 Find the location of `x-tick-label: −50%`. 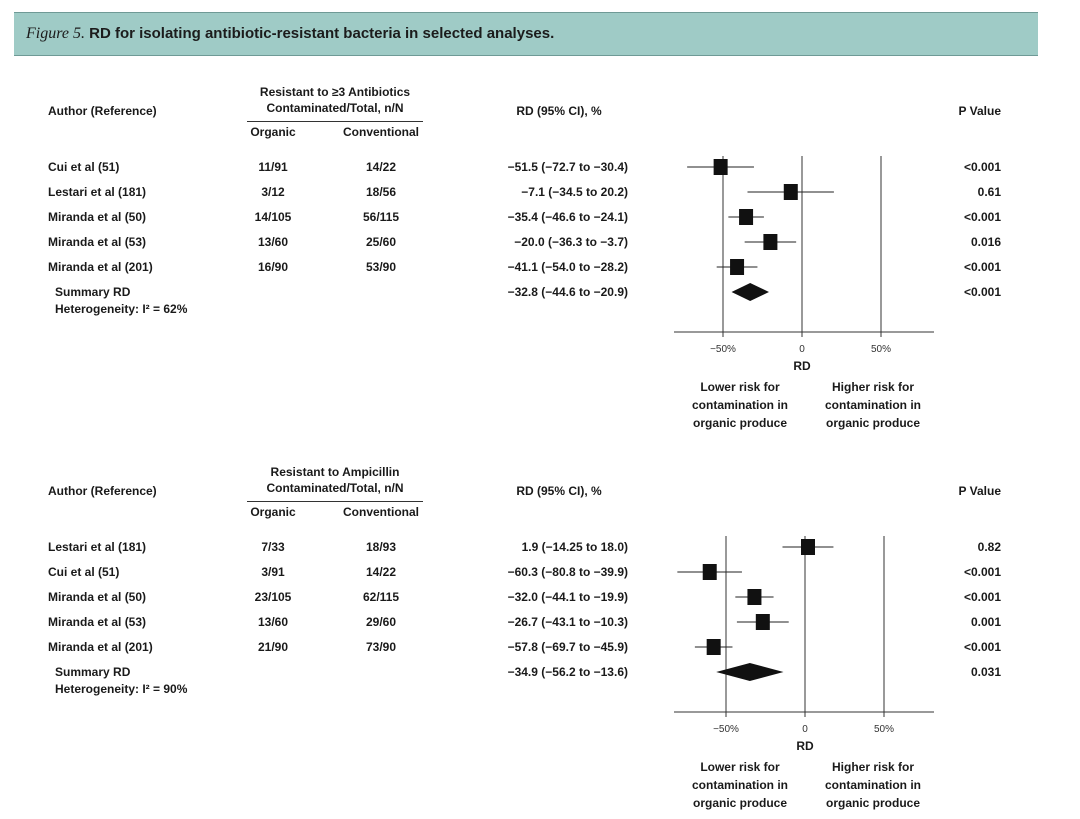

x-tick-label: −50% is located at coordinates (723, 349).